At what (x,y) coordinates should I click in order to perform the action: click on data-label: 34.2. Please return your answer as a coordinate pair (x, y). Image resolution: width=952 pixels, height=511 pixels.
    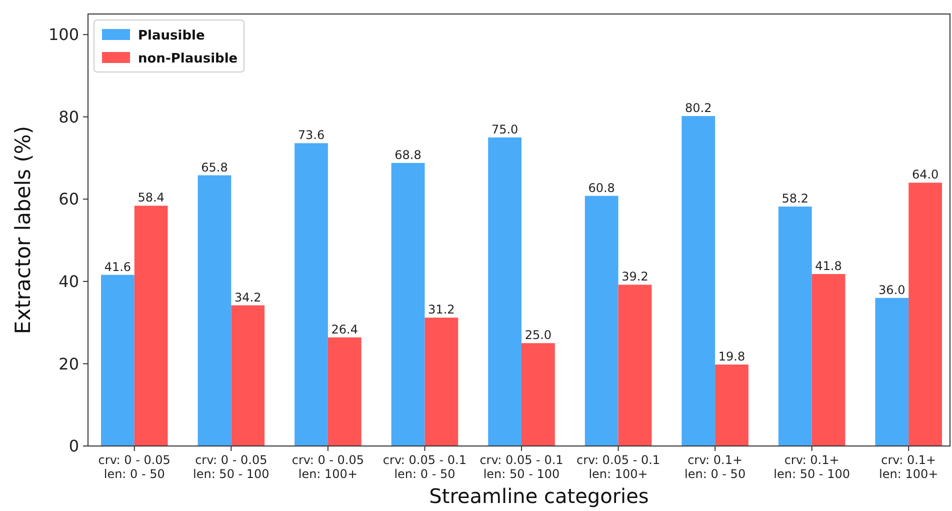
    Looking at the image, I should click on (248, 297).